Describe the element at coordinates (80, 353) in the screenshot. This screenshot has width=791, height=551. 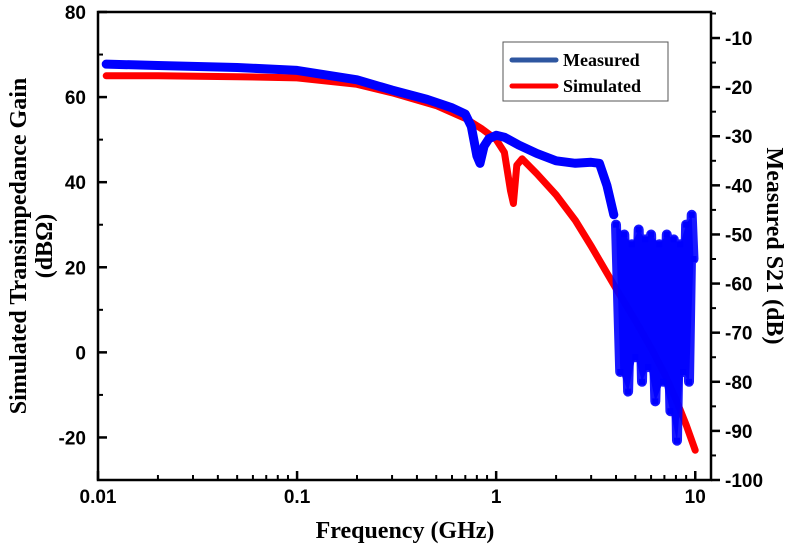
I see `y-left-tick-label: 0` at that location.